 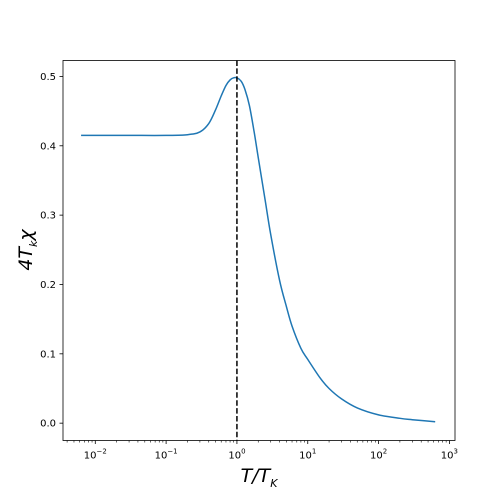 I want to click on x-tick-label: 10⁻², so click(x=95, y=455).